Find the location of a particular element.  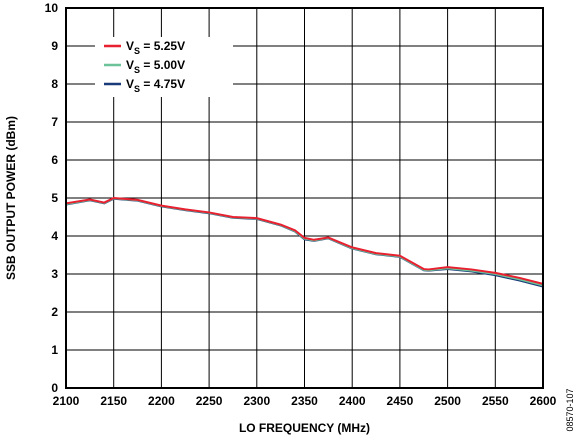

legend-label-3: VS = 4.75V is located at coordinates (155, 85).